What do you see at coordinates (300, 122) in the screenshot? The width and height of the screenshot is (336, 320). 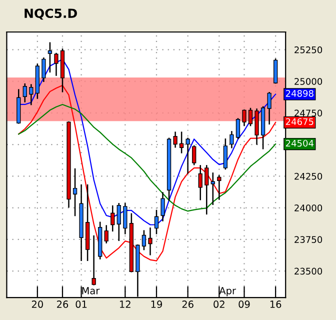 I see `data-label: 24675` at bounding box center [300, 122].